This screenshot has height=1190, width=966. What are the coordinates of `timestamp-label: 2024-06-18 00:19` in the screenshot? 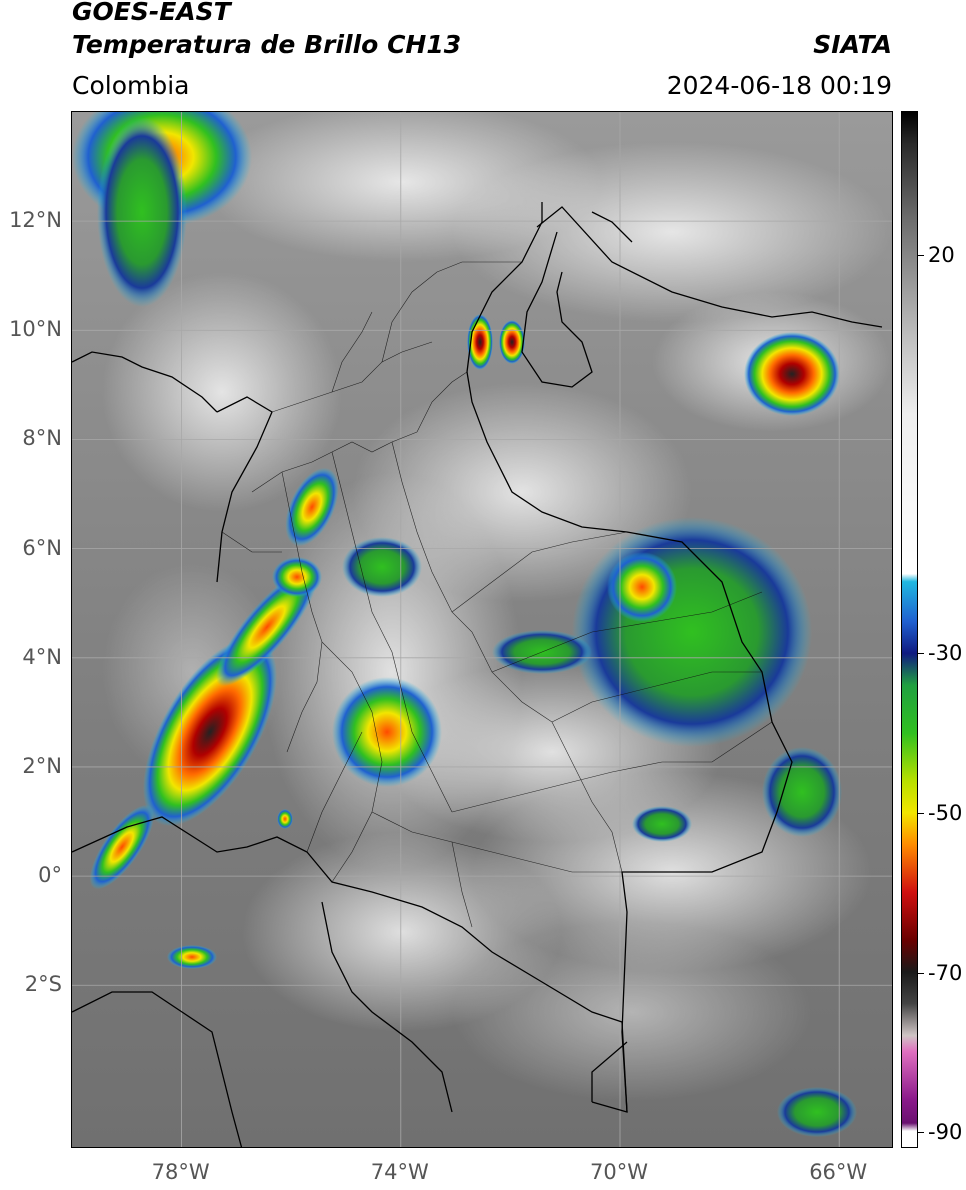 It's located at (779, 85).